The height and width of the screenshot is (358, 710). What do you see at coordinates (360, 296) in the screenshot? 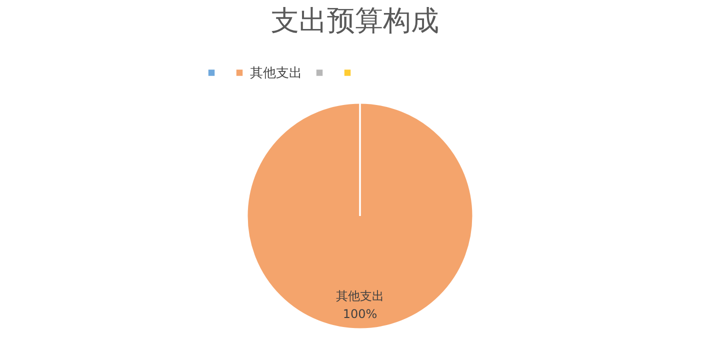
I see `slice-label: 其他支出` at bounding box center [360, 296].